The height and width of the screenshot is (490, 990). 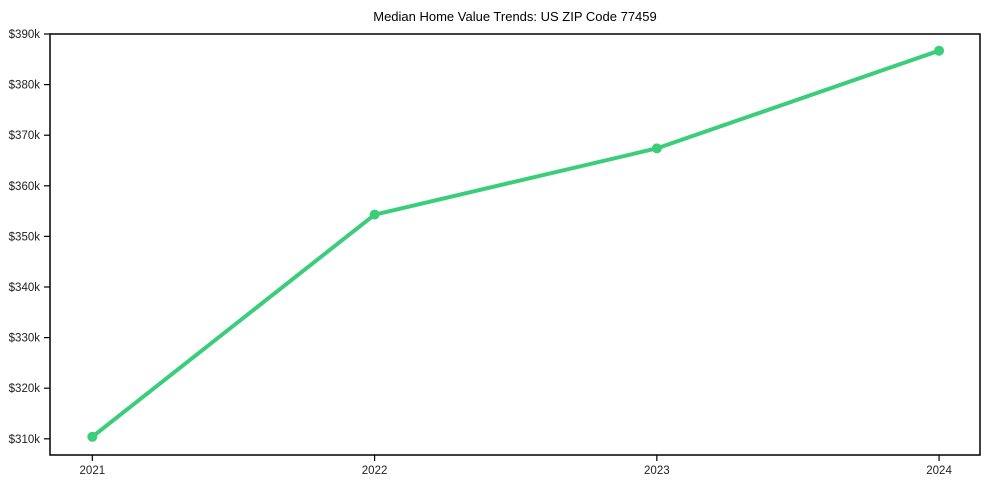 I want to click on y-tick-label: $340k, so click(x=25, y=288).